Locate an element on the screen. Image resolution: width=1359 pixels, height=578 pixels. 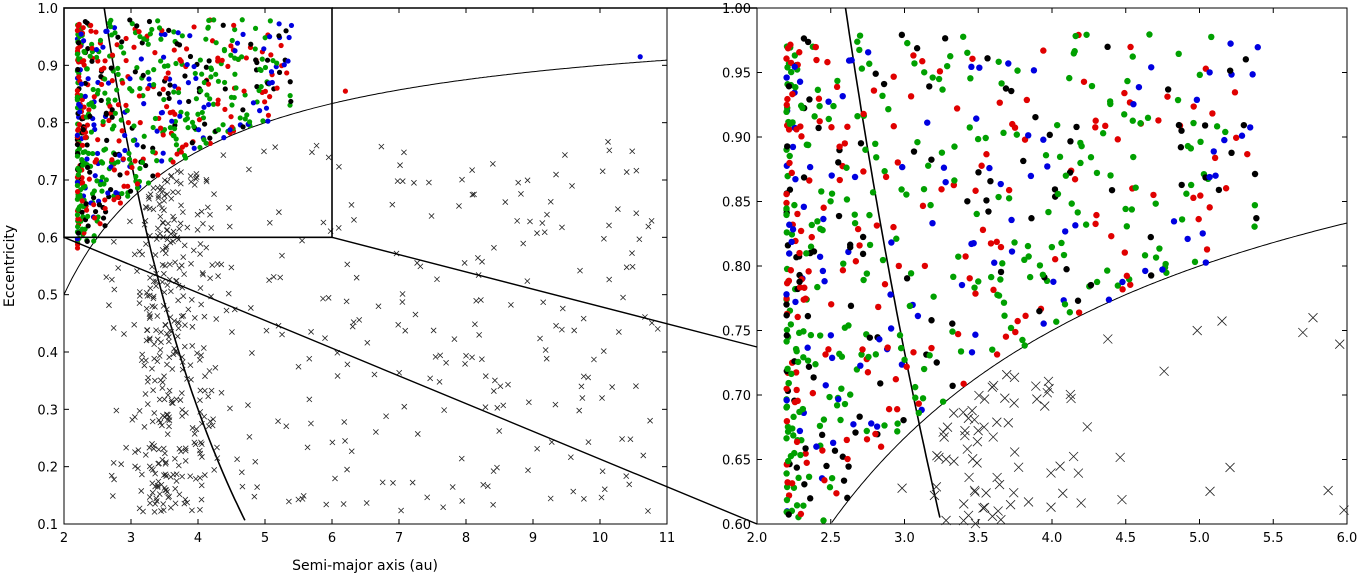
left-y-tick-label: 0.8 is located at coordinates (47, 124).